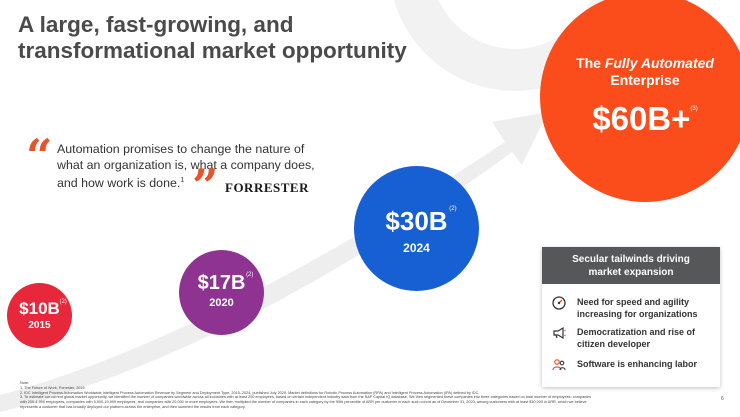 The width and height of the screenshot is (740, 417). I want to click on market-value-text: $17B, so click(221, 283).